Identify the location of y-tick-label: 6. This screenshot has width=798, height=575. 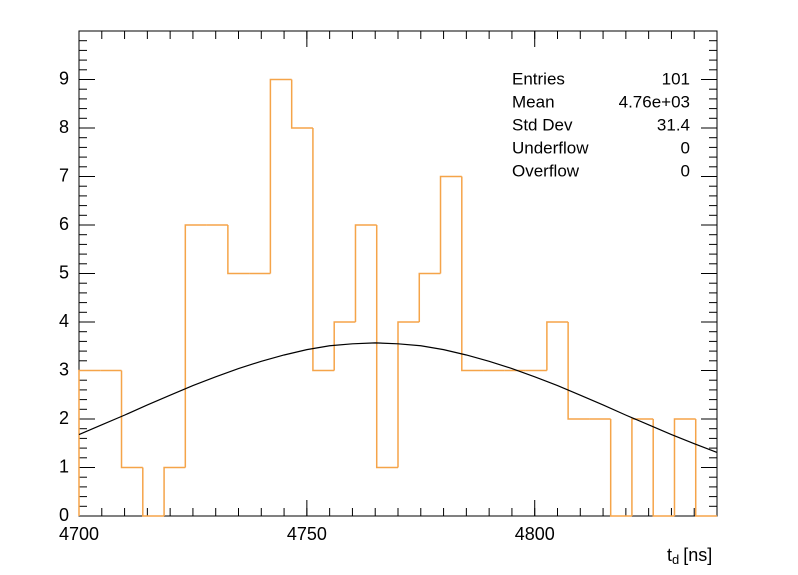
(64, 224).